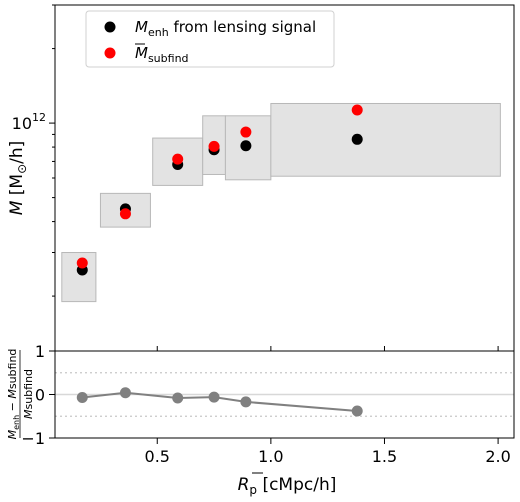 The height and width of the screenshot is (502, 520). What do you see at coordinates (270, 456) in the screenshot?
I see `x-tick-label: 1.0` at bounding box center [270, 456].